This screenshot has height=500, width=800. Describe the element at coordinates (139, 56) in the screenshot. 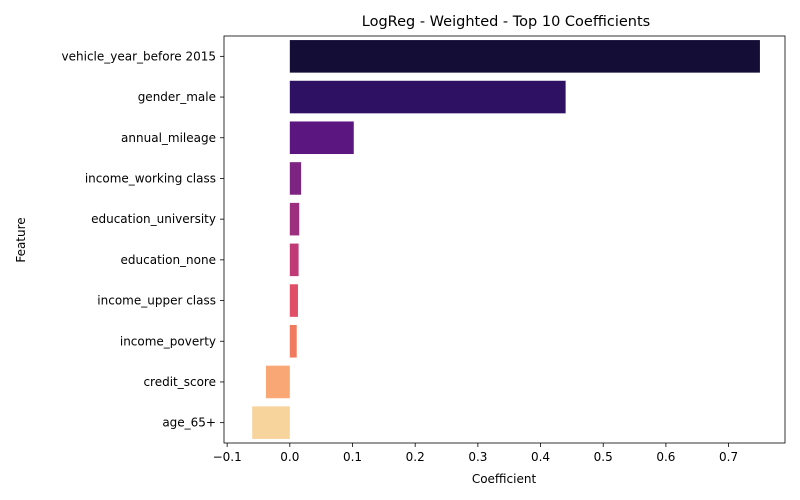

I see `y-tick-label: vehicle_year_before 2015` at that location.